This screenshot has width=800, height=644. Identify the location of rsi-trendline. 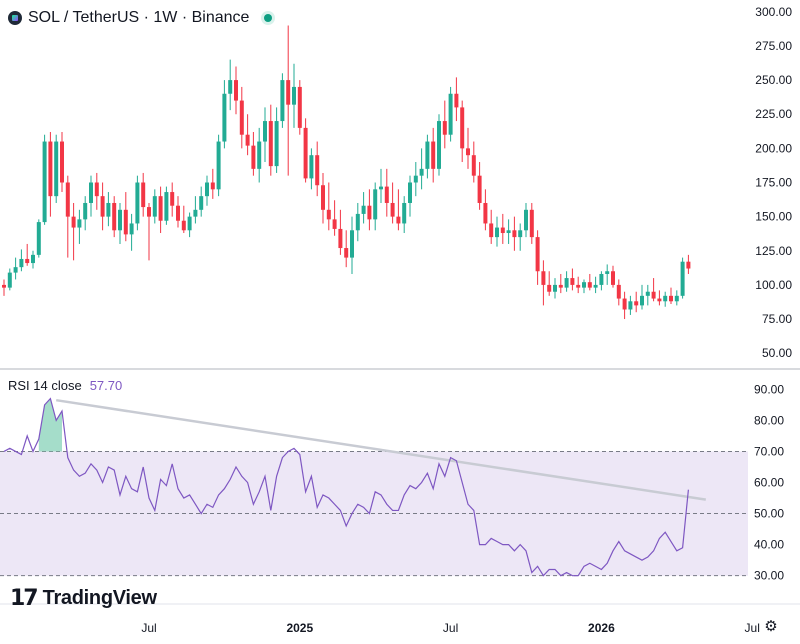
(381, 449).